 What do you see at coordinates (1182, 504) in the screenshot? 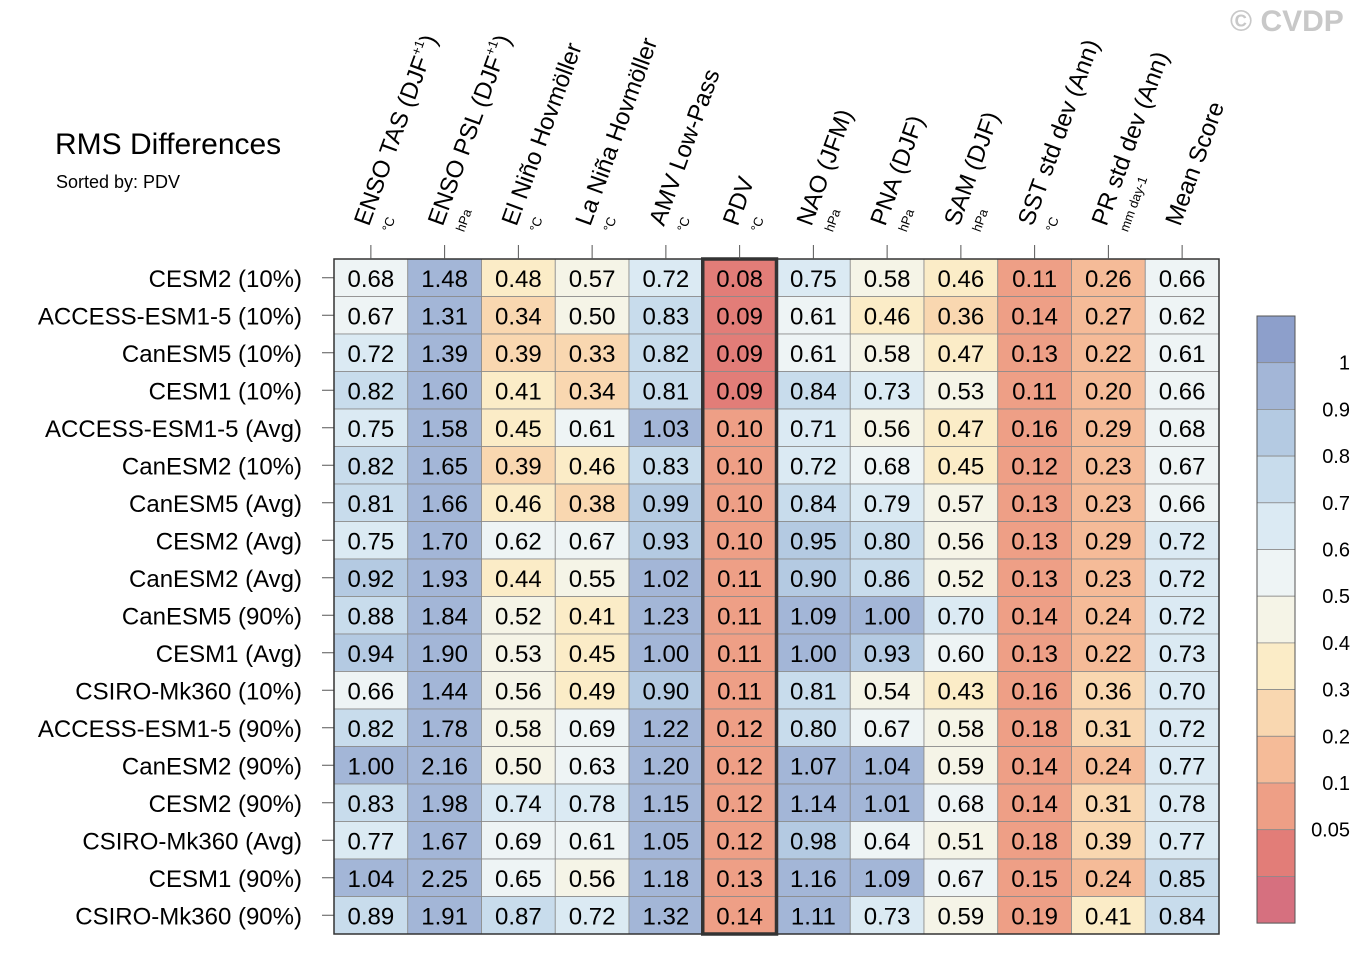
I see `cell-value-label: 0.66` at bounding box center [1182, 504].